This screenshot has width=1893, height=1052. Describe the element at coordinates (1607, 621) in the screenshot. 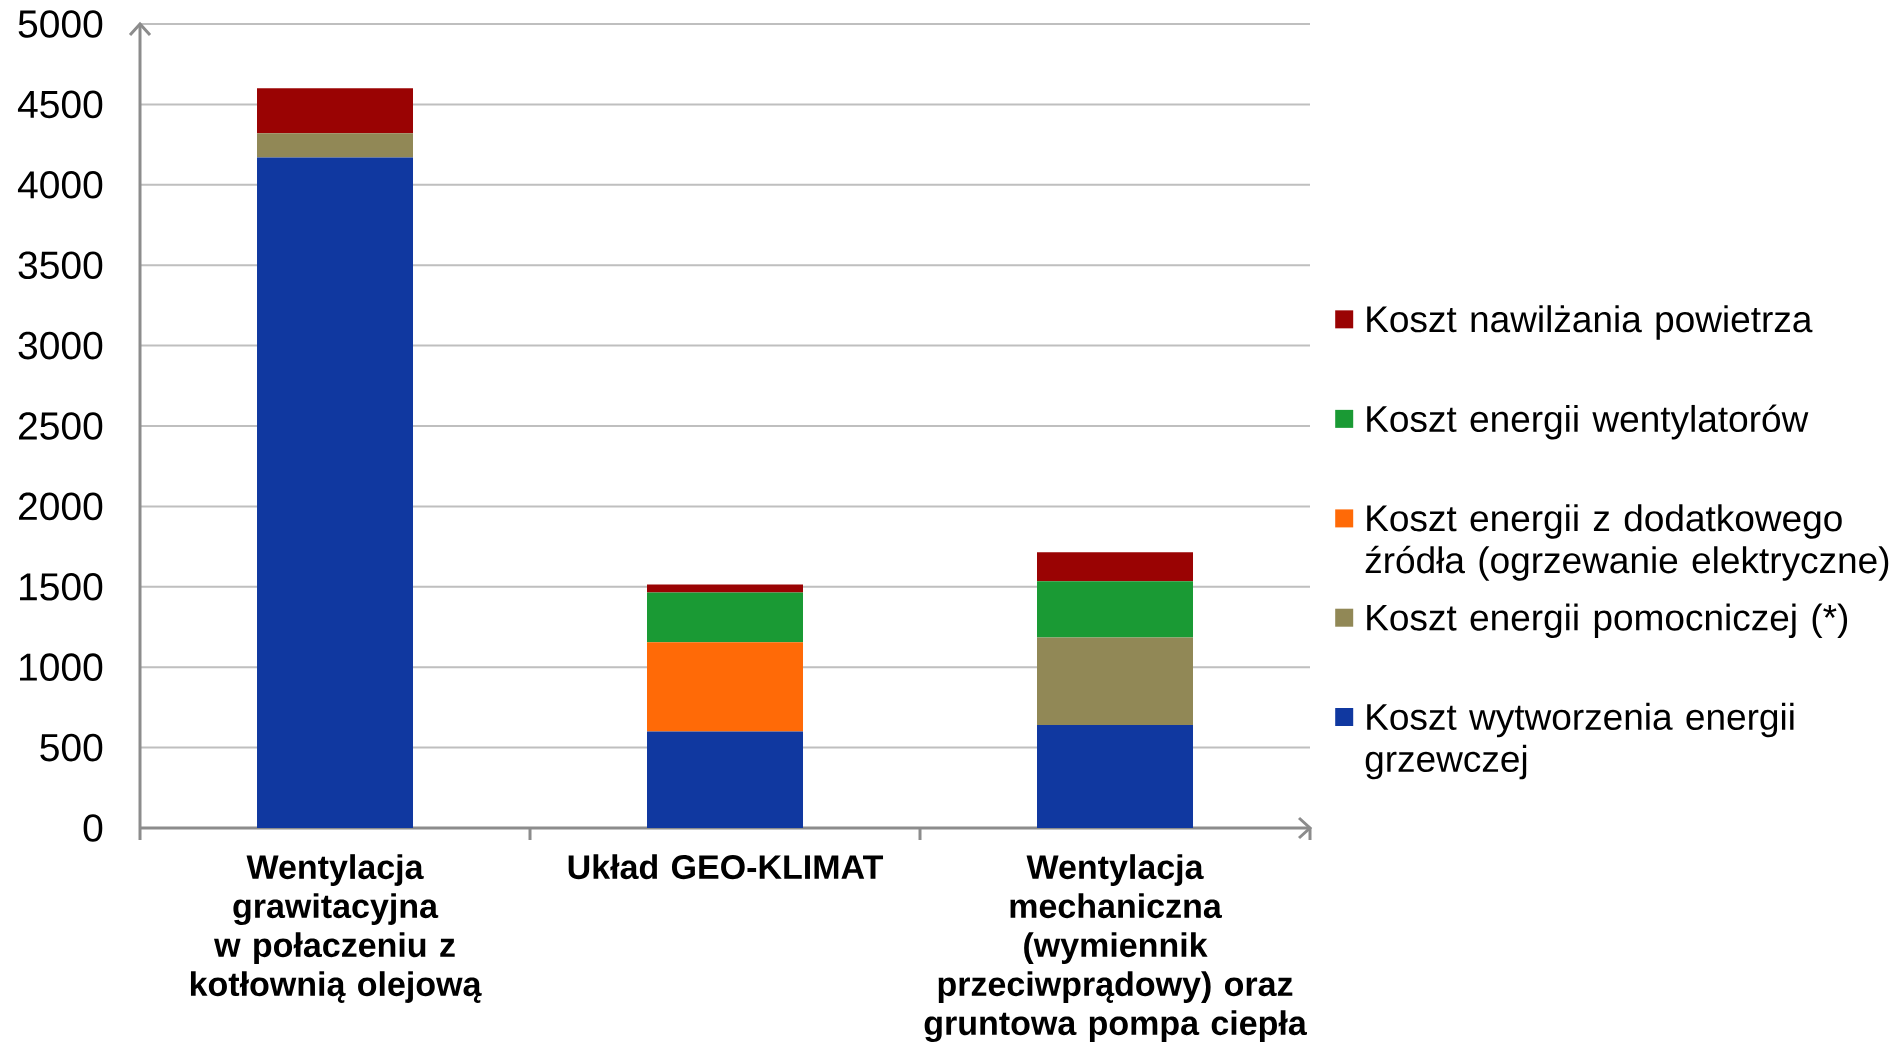

I see `legend-label: Koszt energii pomocniczej (*)` at that location.